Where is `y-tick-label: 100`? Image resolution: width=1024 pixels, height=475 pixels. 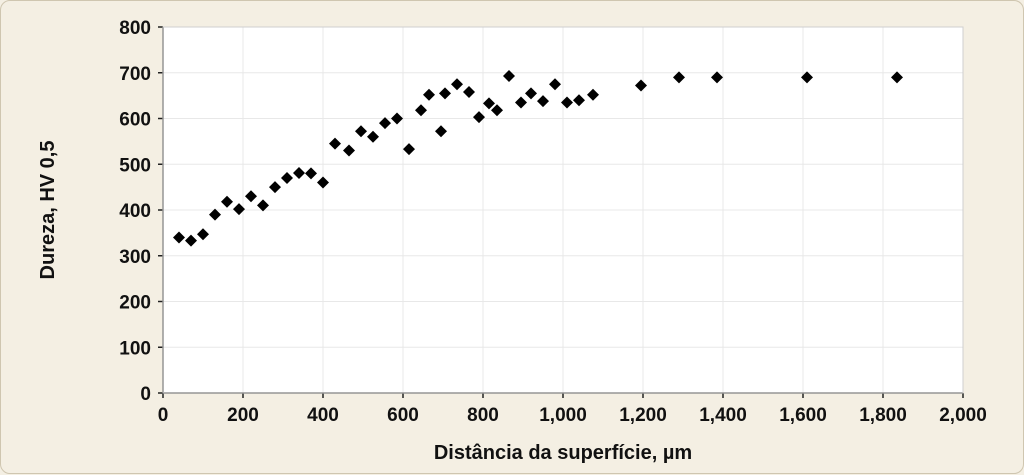 y-tick-label: 100 is located at coordinates (135, 348).